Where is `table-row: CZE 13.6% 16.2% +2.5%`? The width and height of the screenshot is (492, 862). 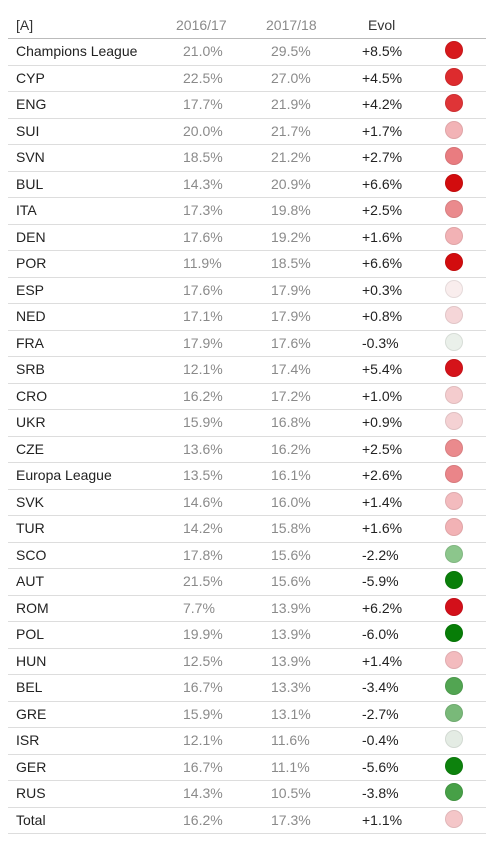 table-row: CZE 13.6% 16.2% +2.5% is located at coordinates (246, 449).